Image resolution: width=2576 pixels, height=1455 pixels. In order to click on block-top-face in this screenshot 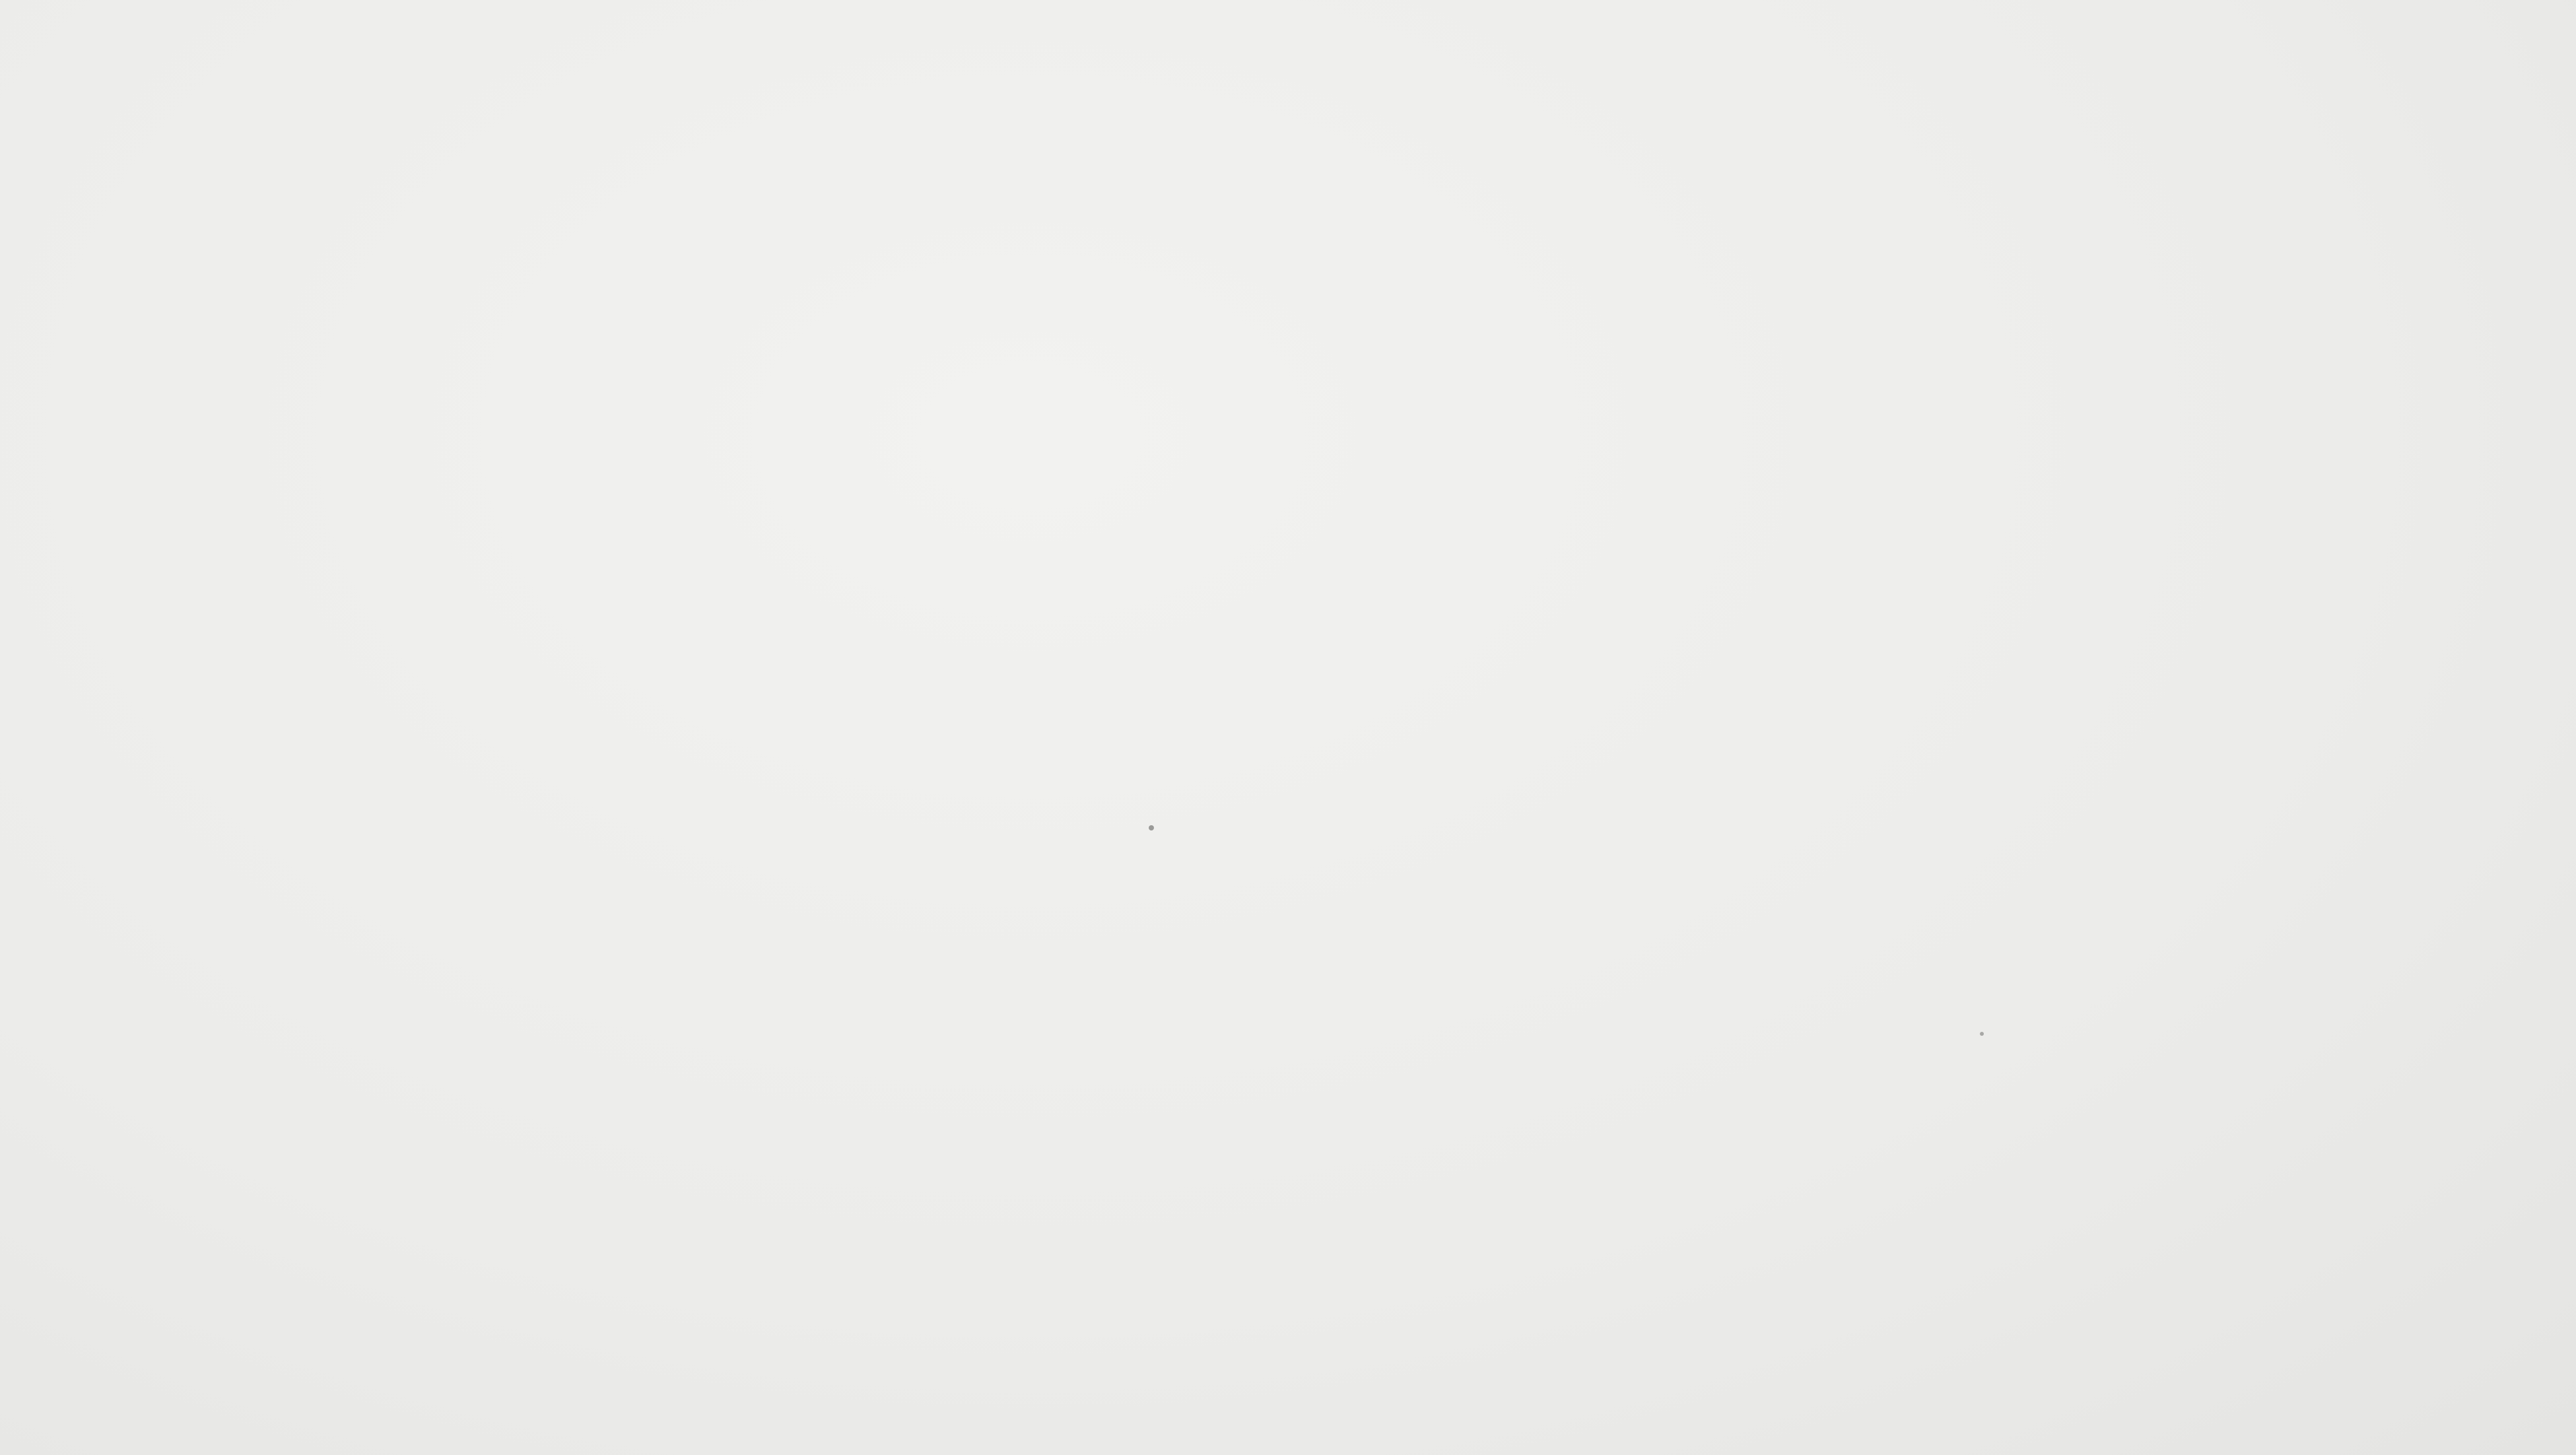, I will do `click(1873, 390)`.